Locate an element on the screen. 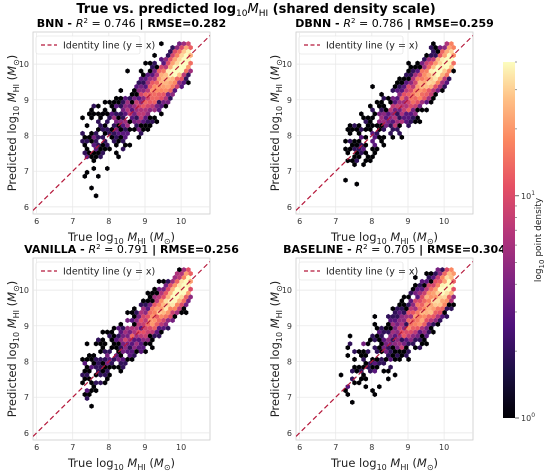  x-tick-label: 9 is located at coordinates (407, 447).